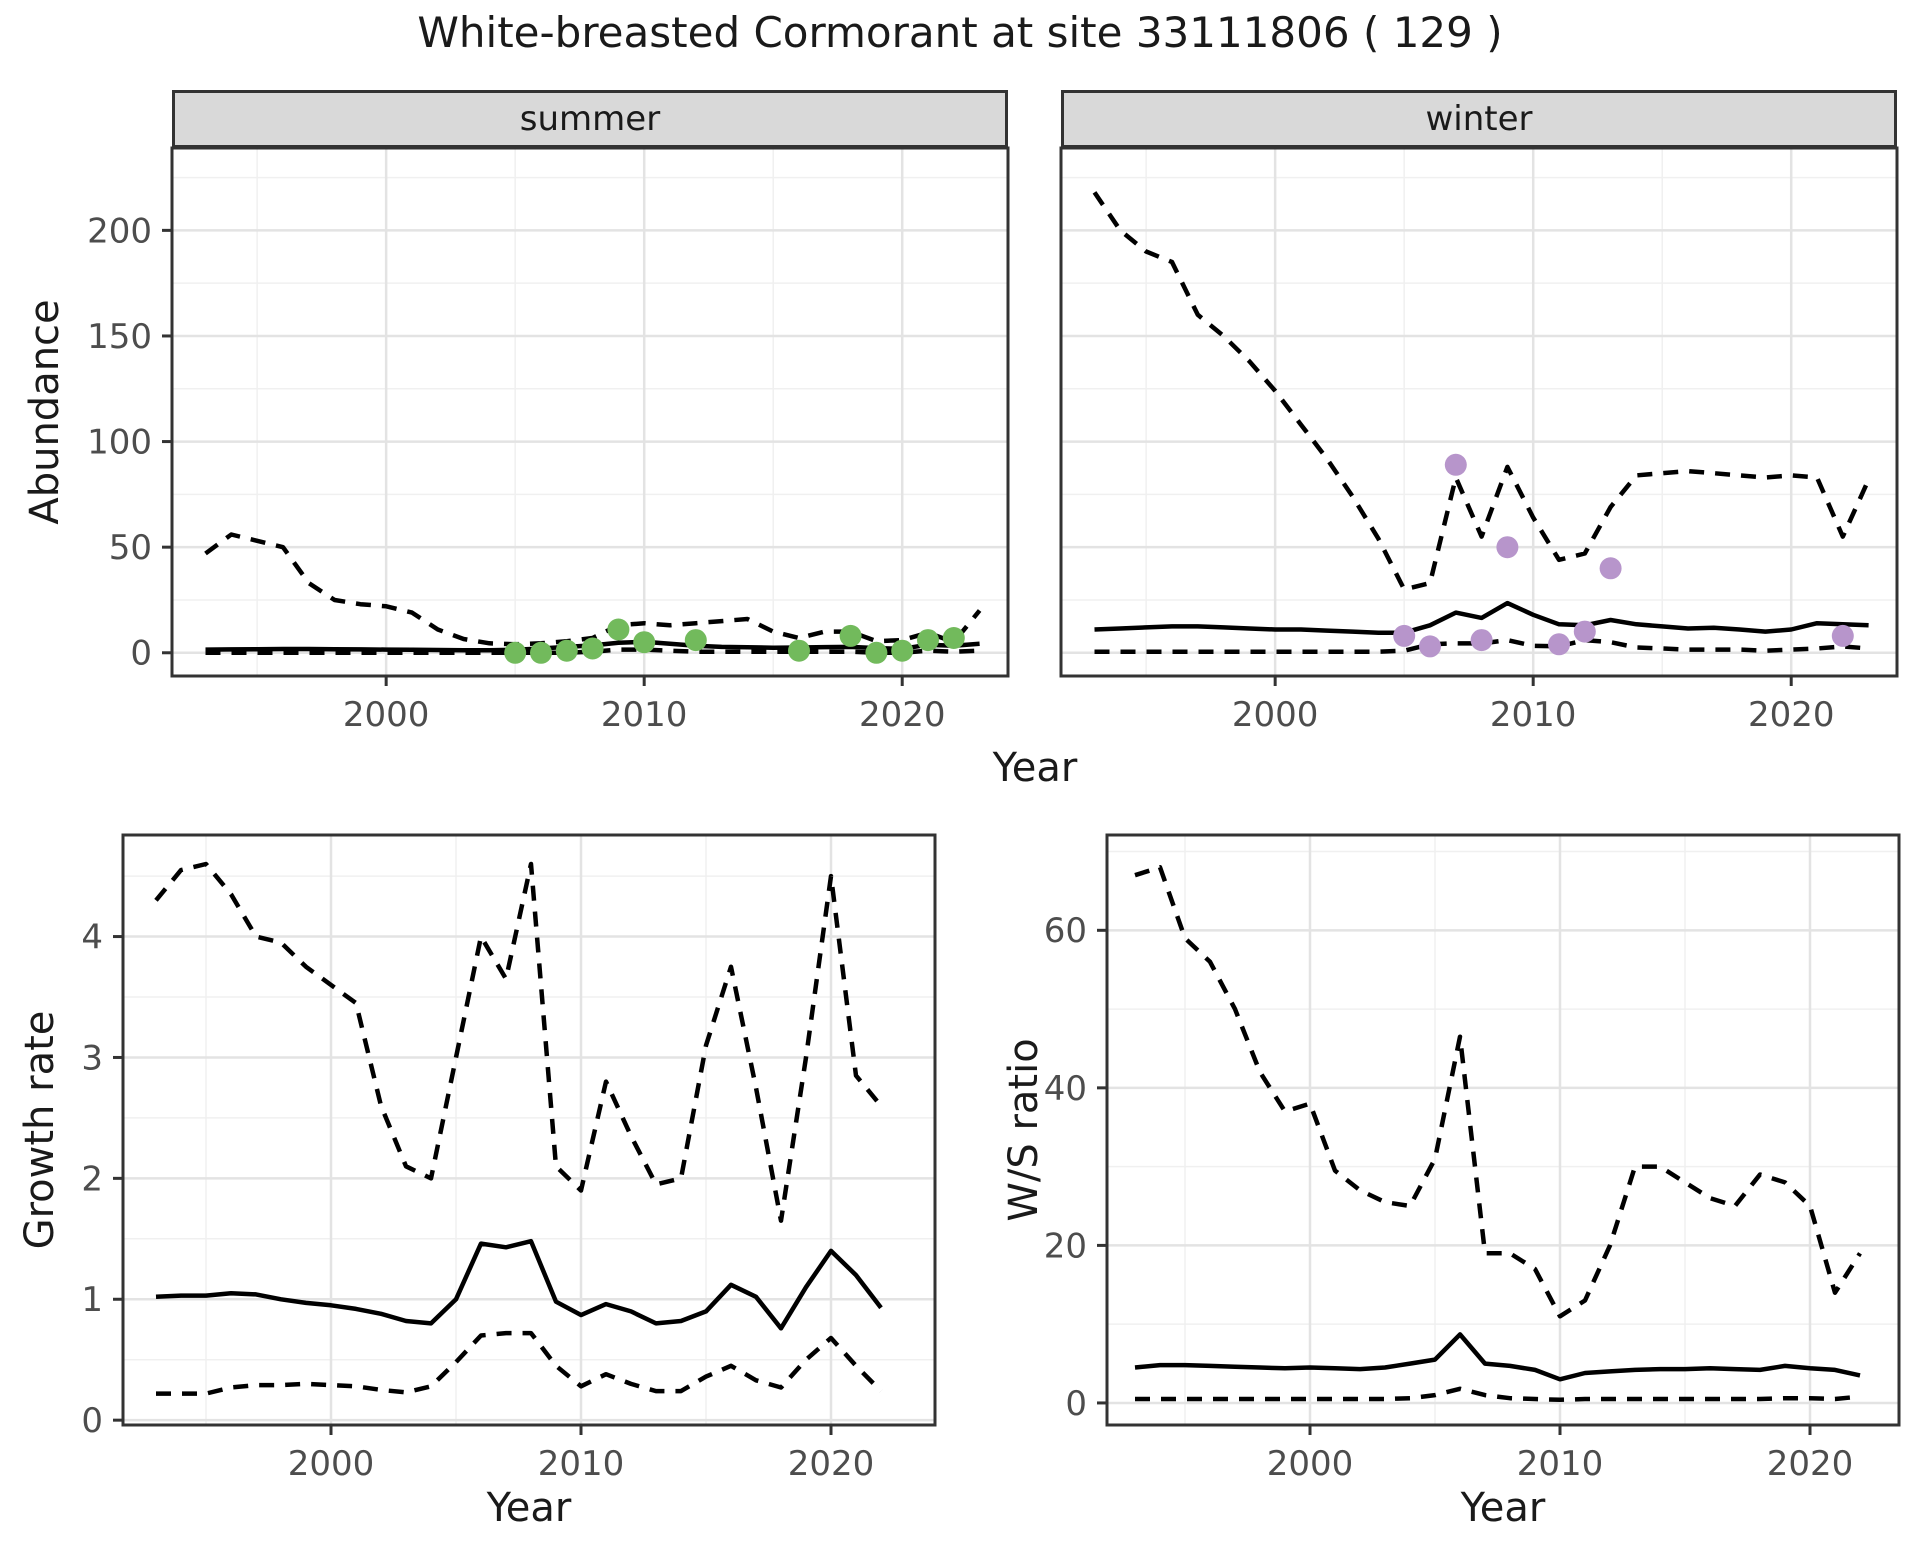  Describe the element at coordinates (1076, 1404) in the screenshot. I see `ws-ratio-y-tick-label: 0` at that location.